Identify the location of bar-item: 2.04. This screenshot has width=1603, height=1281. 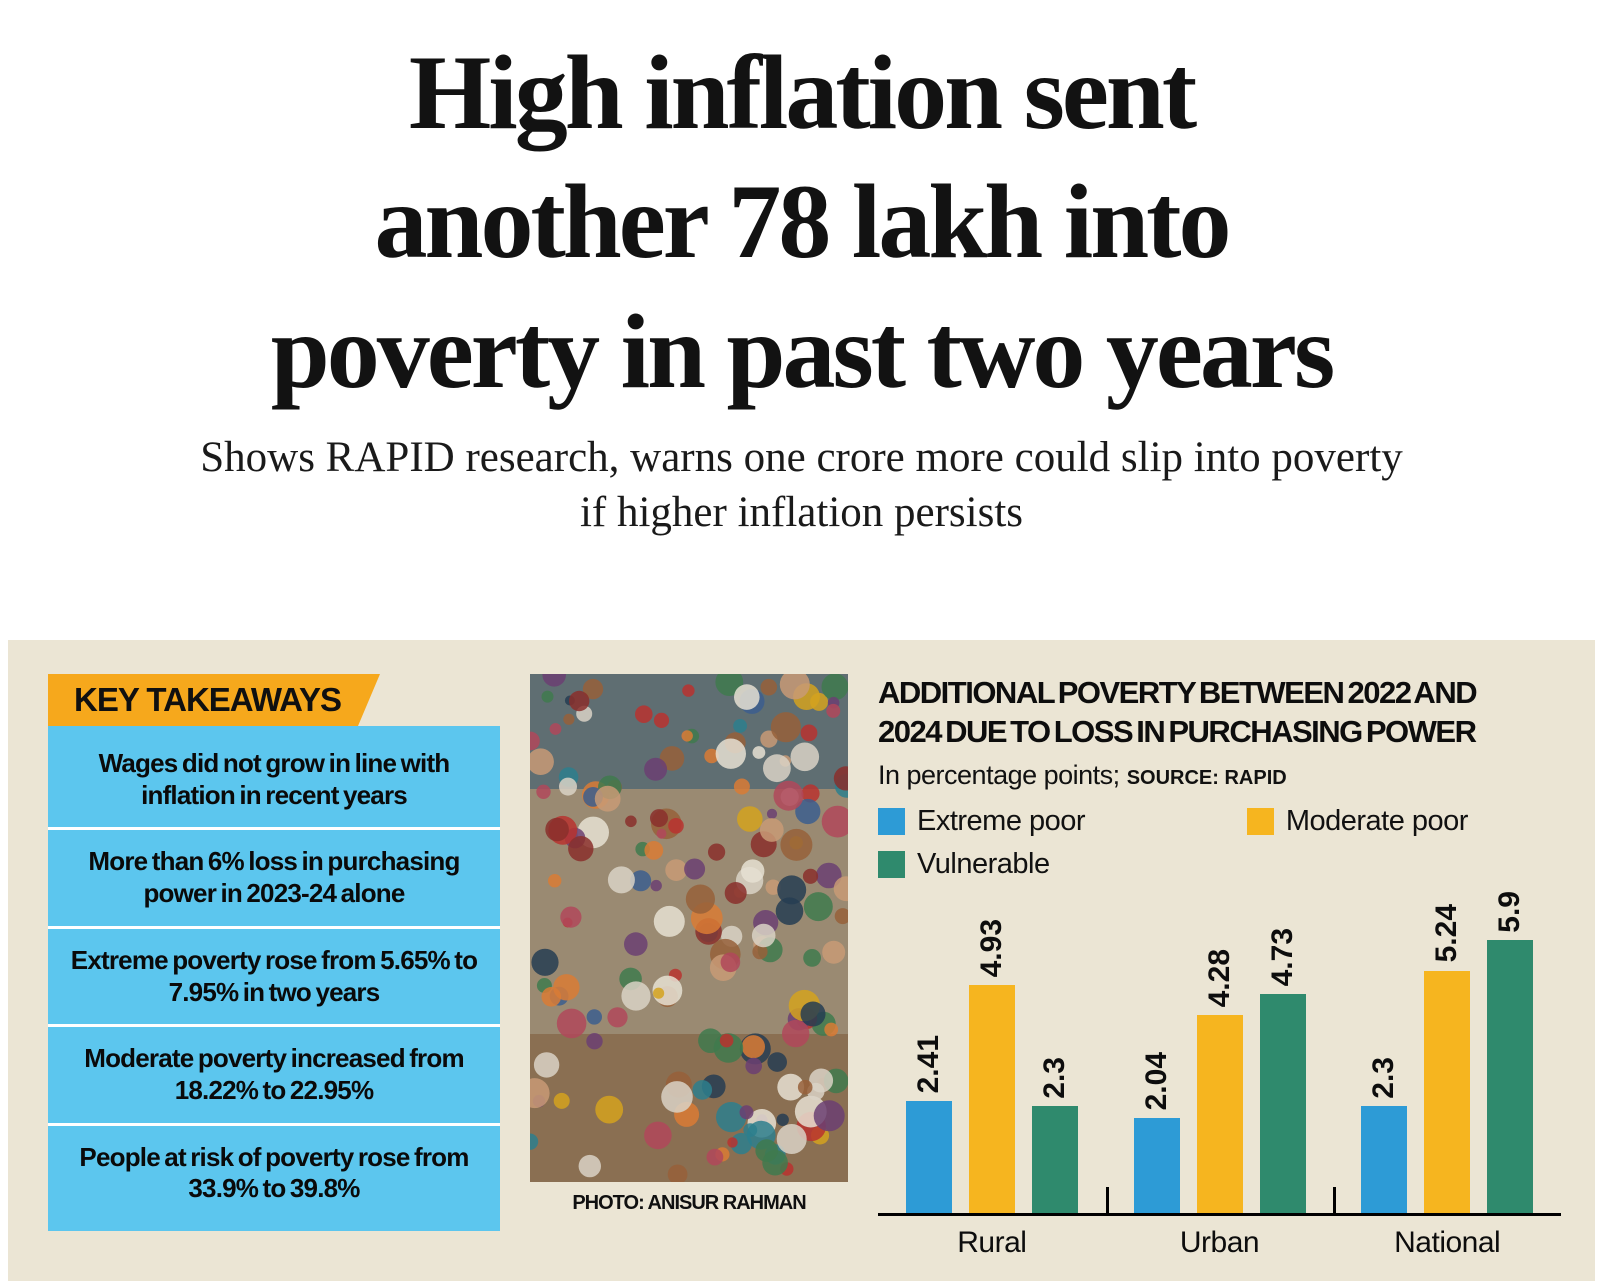
(1156, 1132).